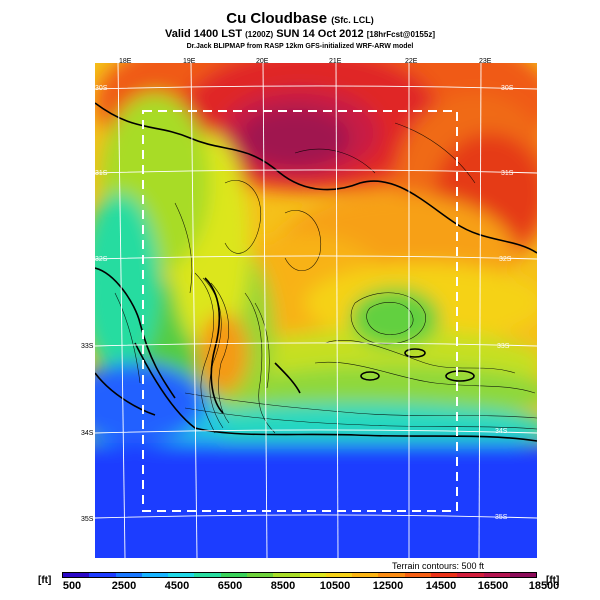 The image size is (600, 600). What do you see at coordinates (199, 563) in the screenshot?
I see `lon-label-bottom: 19E` at bounding box center [199, 563].